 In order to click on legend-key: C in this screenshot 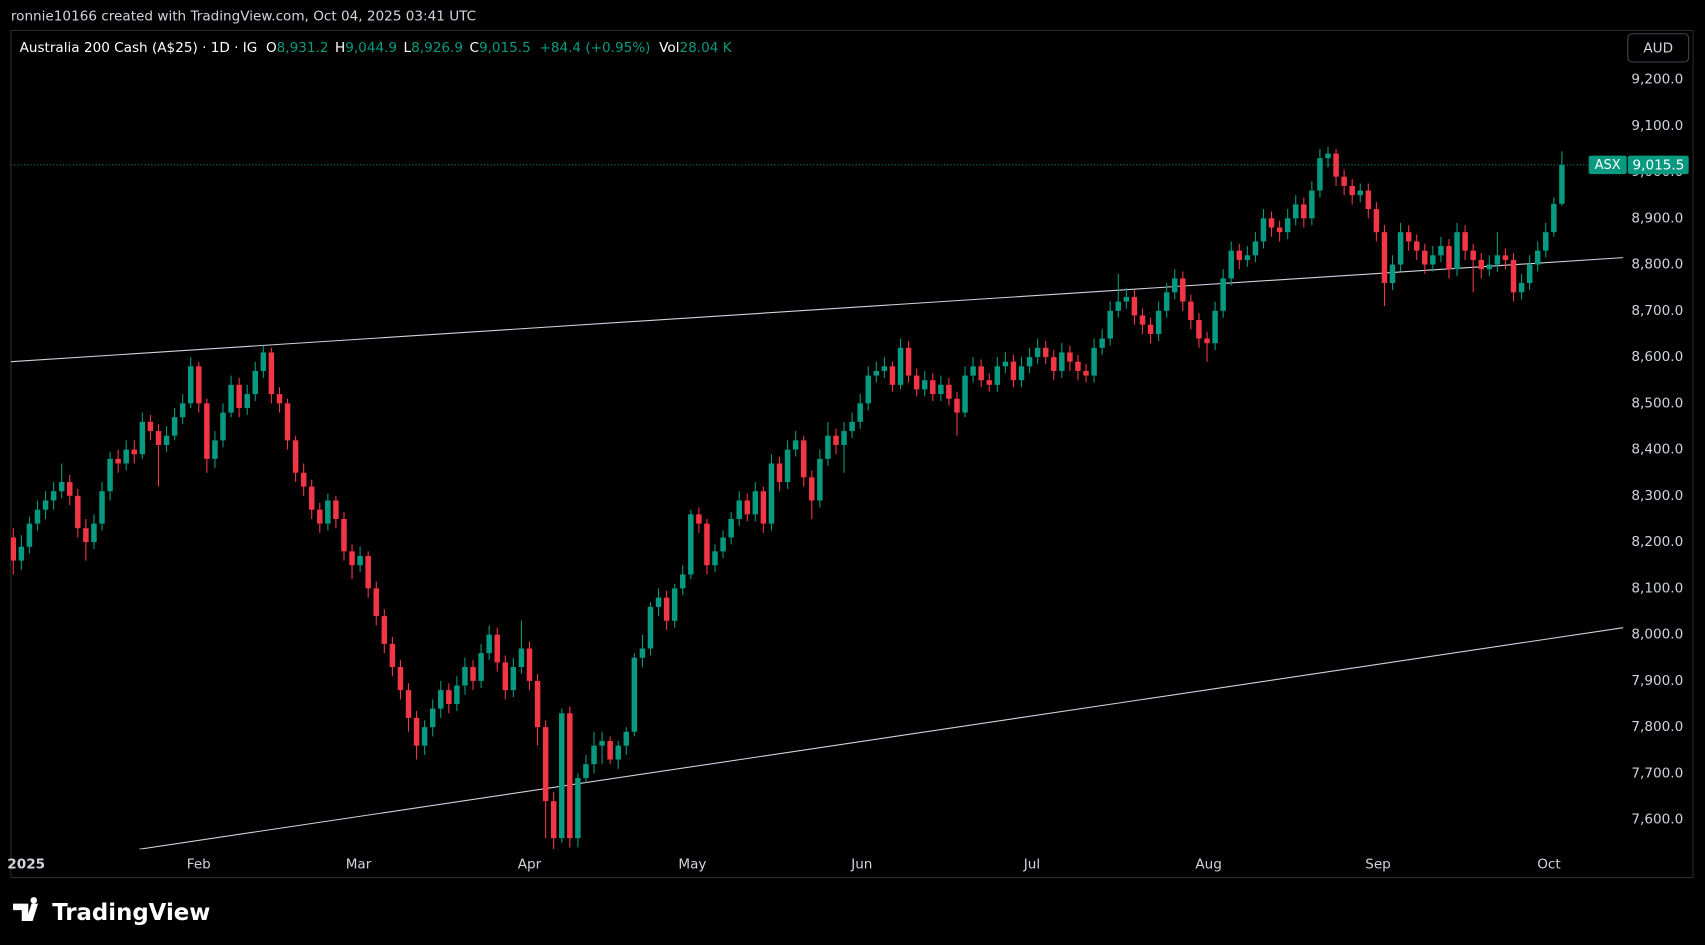, I will do `click(473, 48)`.